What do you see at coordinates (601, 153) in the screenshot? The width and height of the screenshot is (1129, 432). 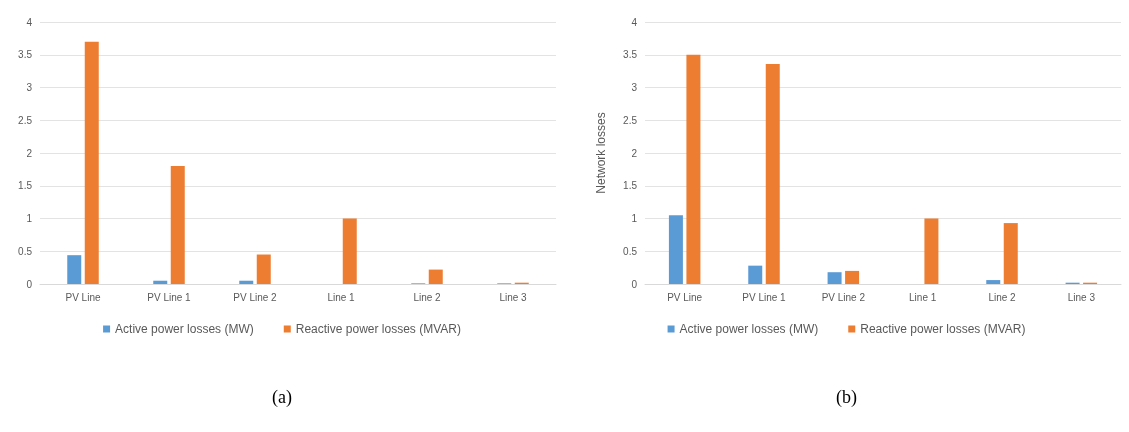 I see `y-axis-title: Network losses` at bounding box center [601, 153].